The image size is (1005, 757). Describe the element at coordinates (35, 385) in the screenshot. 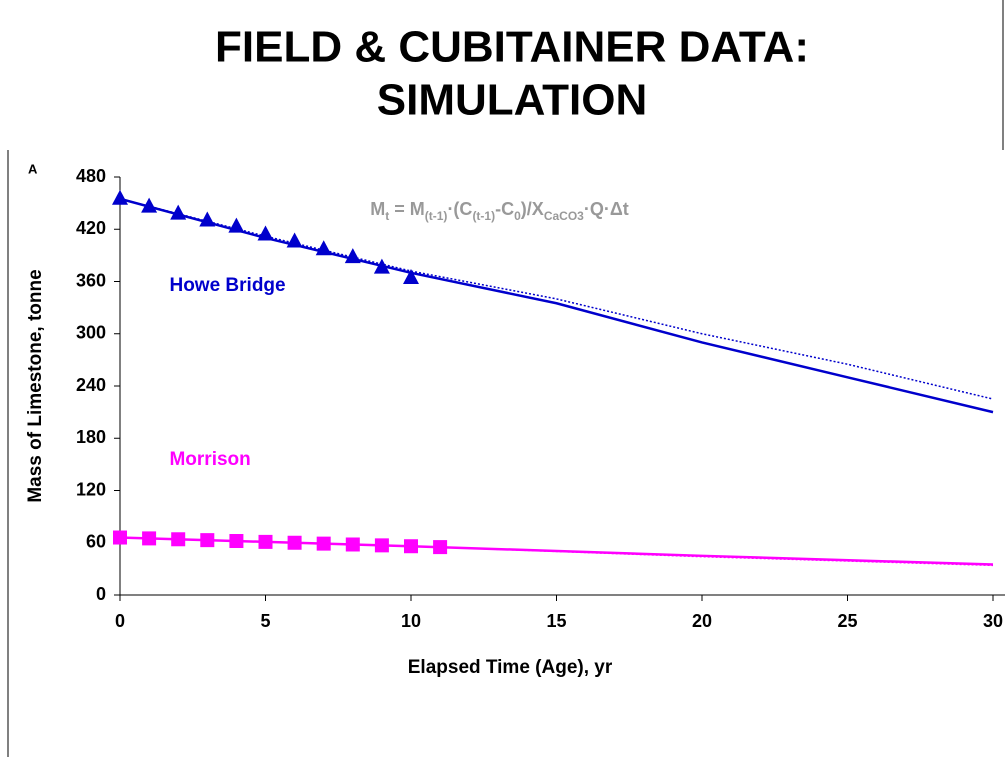

I see `y-axis-label: Mass of Limestone, tonne` at that location.